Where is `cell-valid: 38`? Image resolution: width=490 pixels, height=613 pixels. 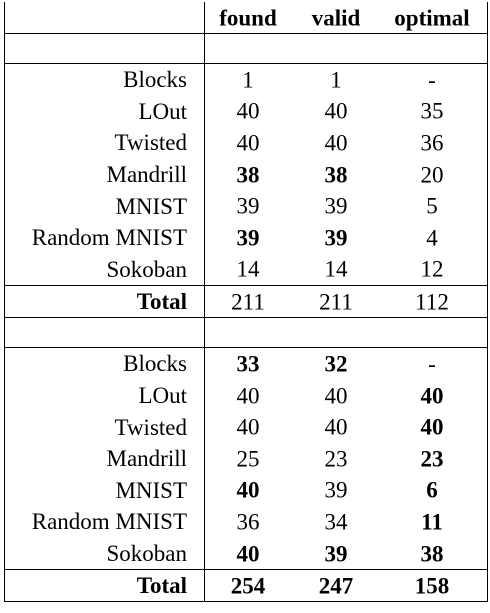 cell-valid: 38 is located at coordinates (336, 175).